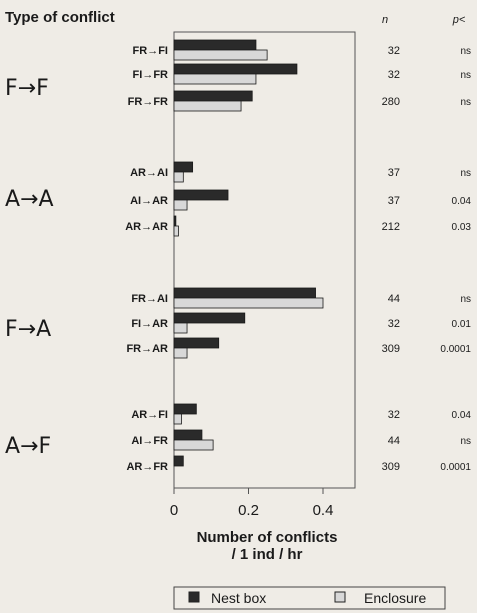 This screenshot has width=477, height=613. Describe the element at coordinates (149, 299) in the screenshot. I see `row-label: FR→AI` at that location.